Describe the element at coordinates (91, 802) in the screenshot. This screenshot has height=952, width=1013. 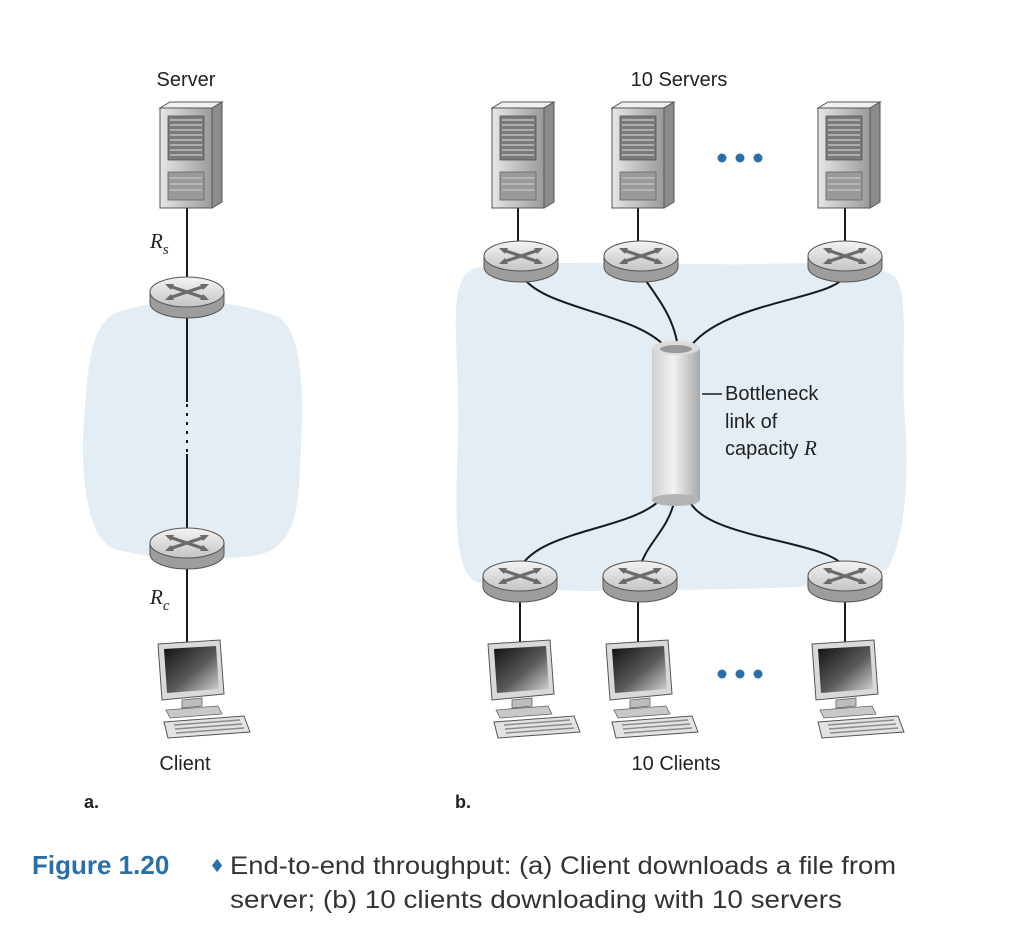
I see `panel-a-label: a.` at that location.